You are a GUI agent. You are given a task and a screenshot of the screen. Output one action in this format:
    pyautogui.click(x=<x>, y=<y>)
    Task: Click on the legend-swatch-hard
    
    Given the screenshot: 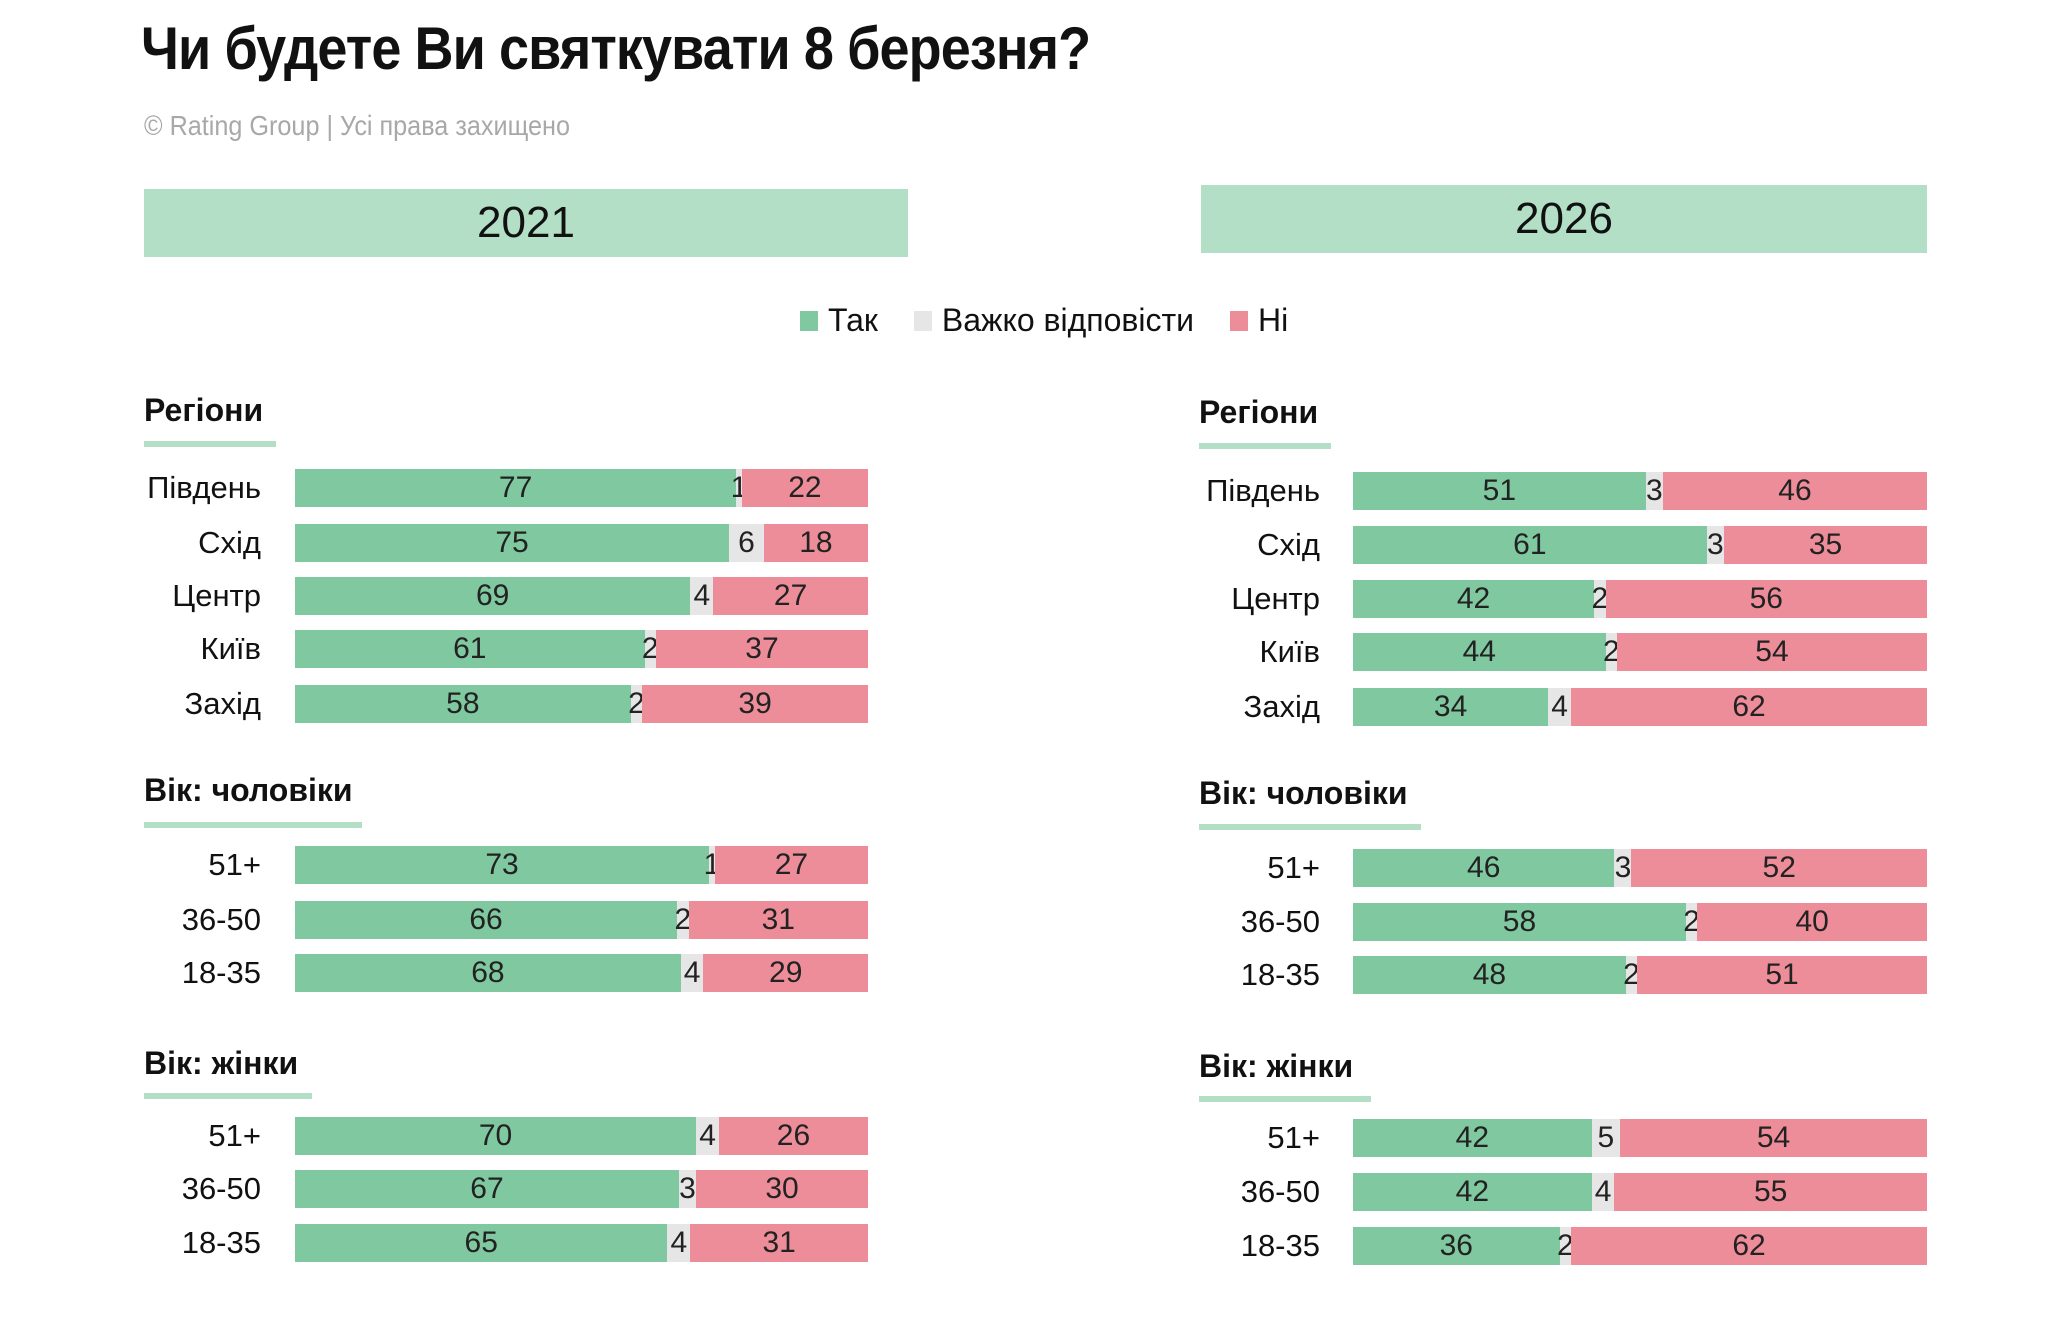 What is the action you would take?
    pyautogui.click(x=922, y=320)
    